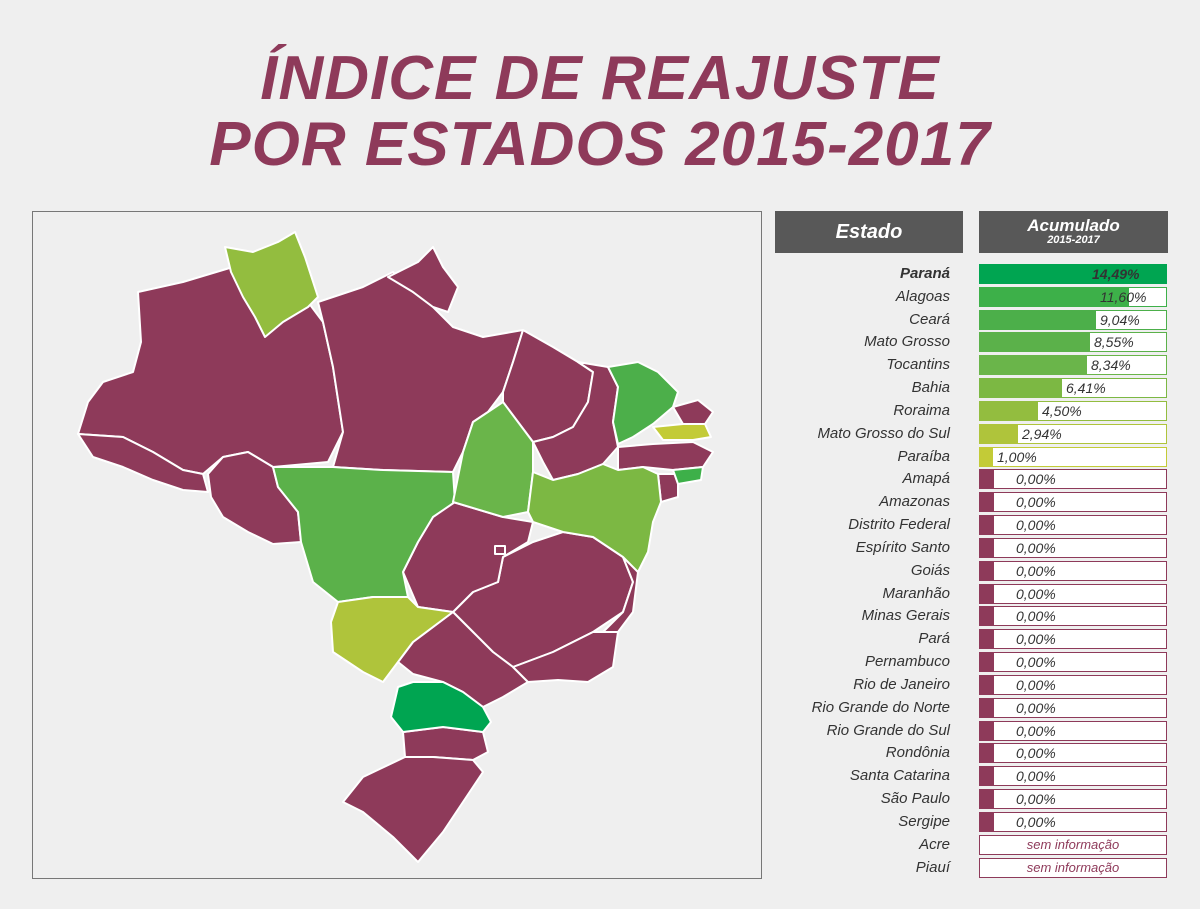  Describe the element at coordinates (1123, 297) in the screenshot. I see `row-value: 11,60%` at that location.